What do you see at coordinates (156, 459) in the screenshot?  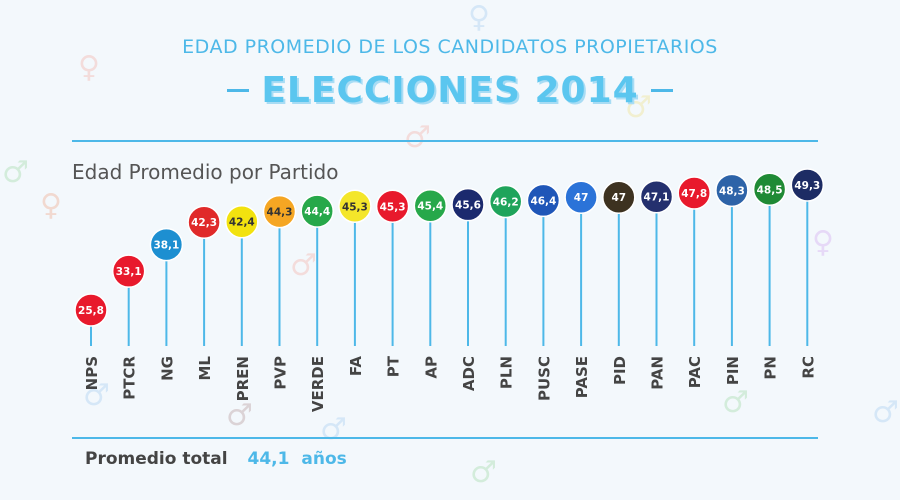 I see `total-average-label: Promedio total` at bounding box center [156, 459].